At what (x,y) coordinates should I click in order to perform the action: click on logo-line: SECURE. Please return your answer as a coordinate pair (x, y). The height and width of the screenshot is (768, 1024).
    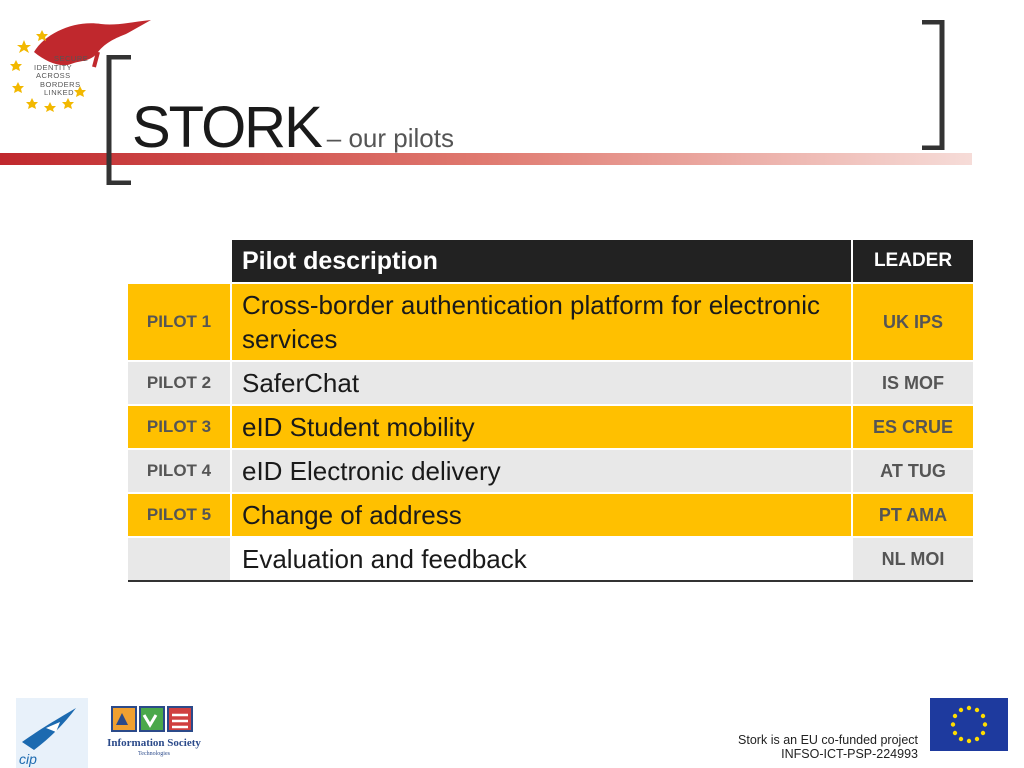
    Looking at the image, I should click on (71, 58).